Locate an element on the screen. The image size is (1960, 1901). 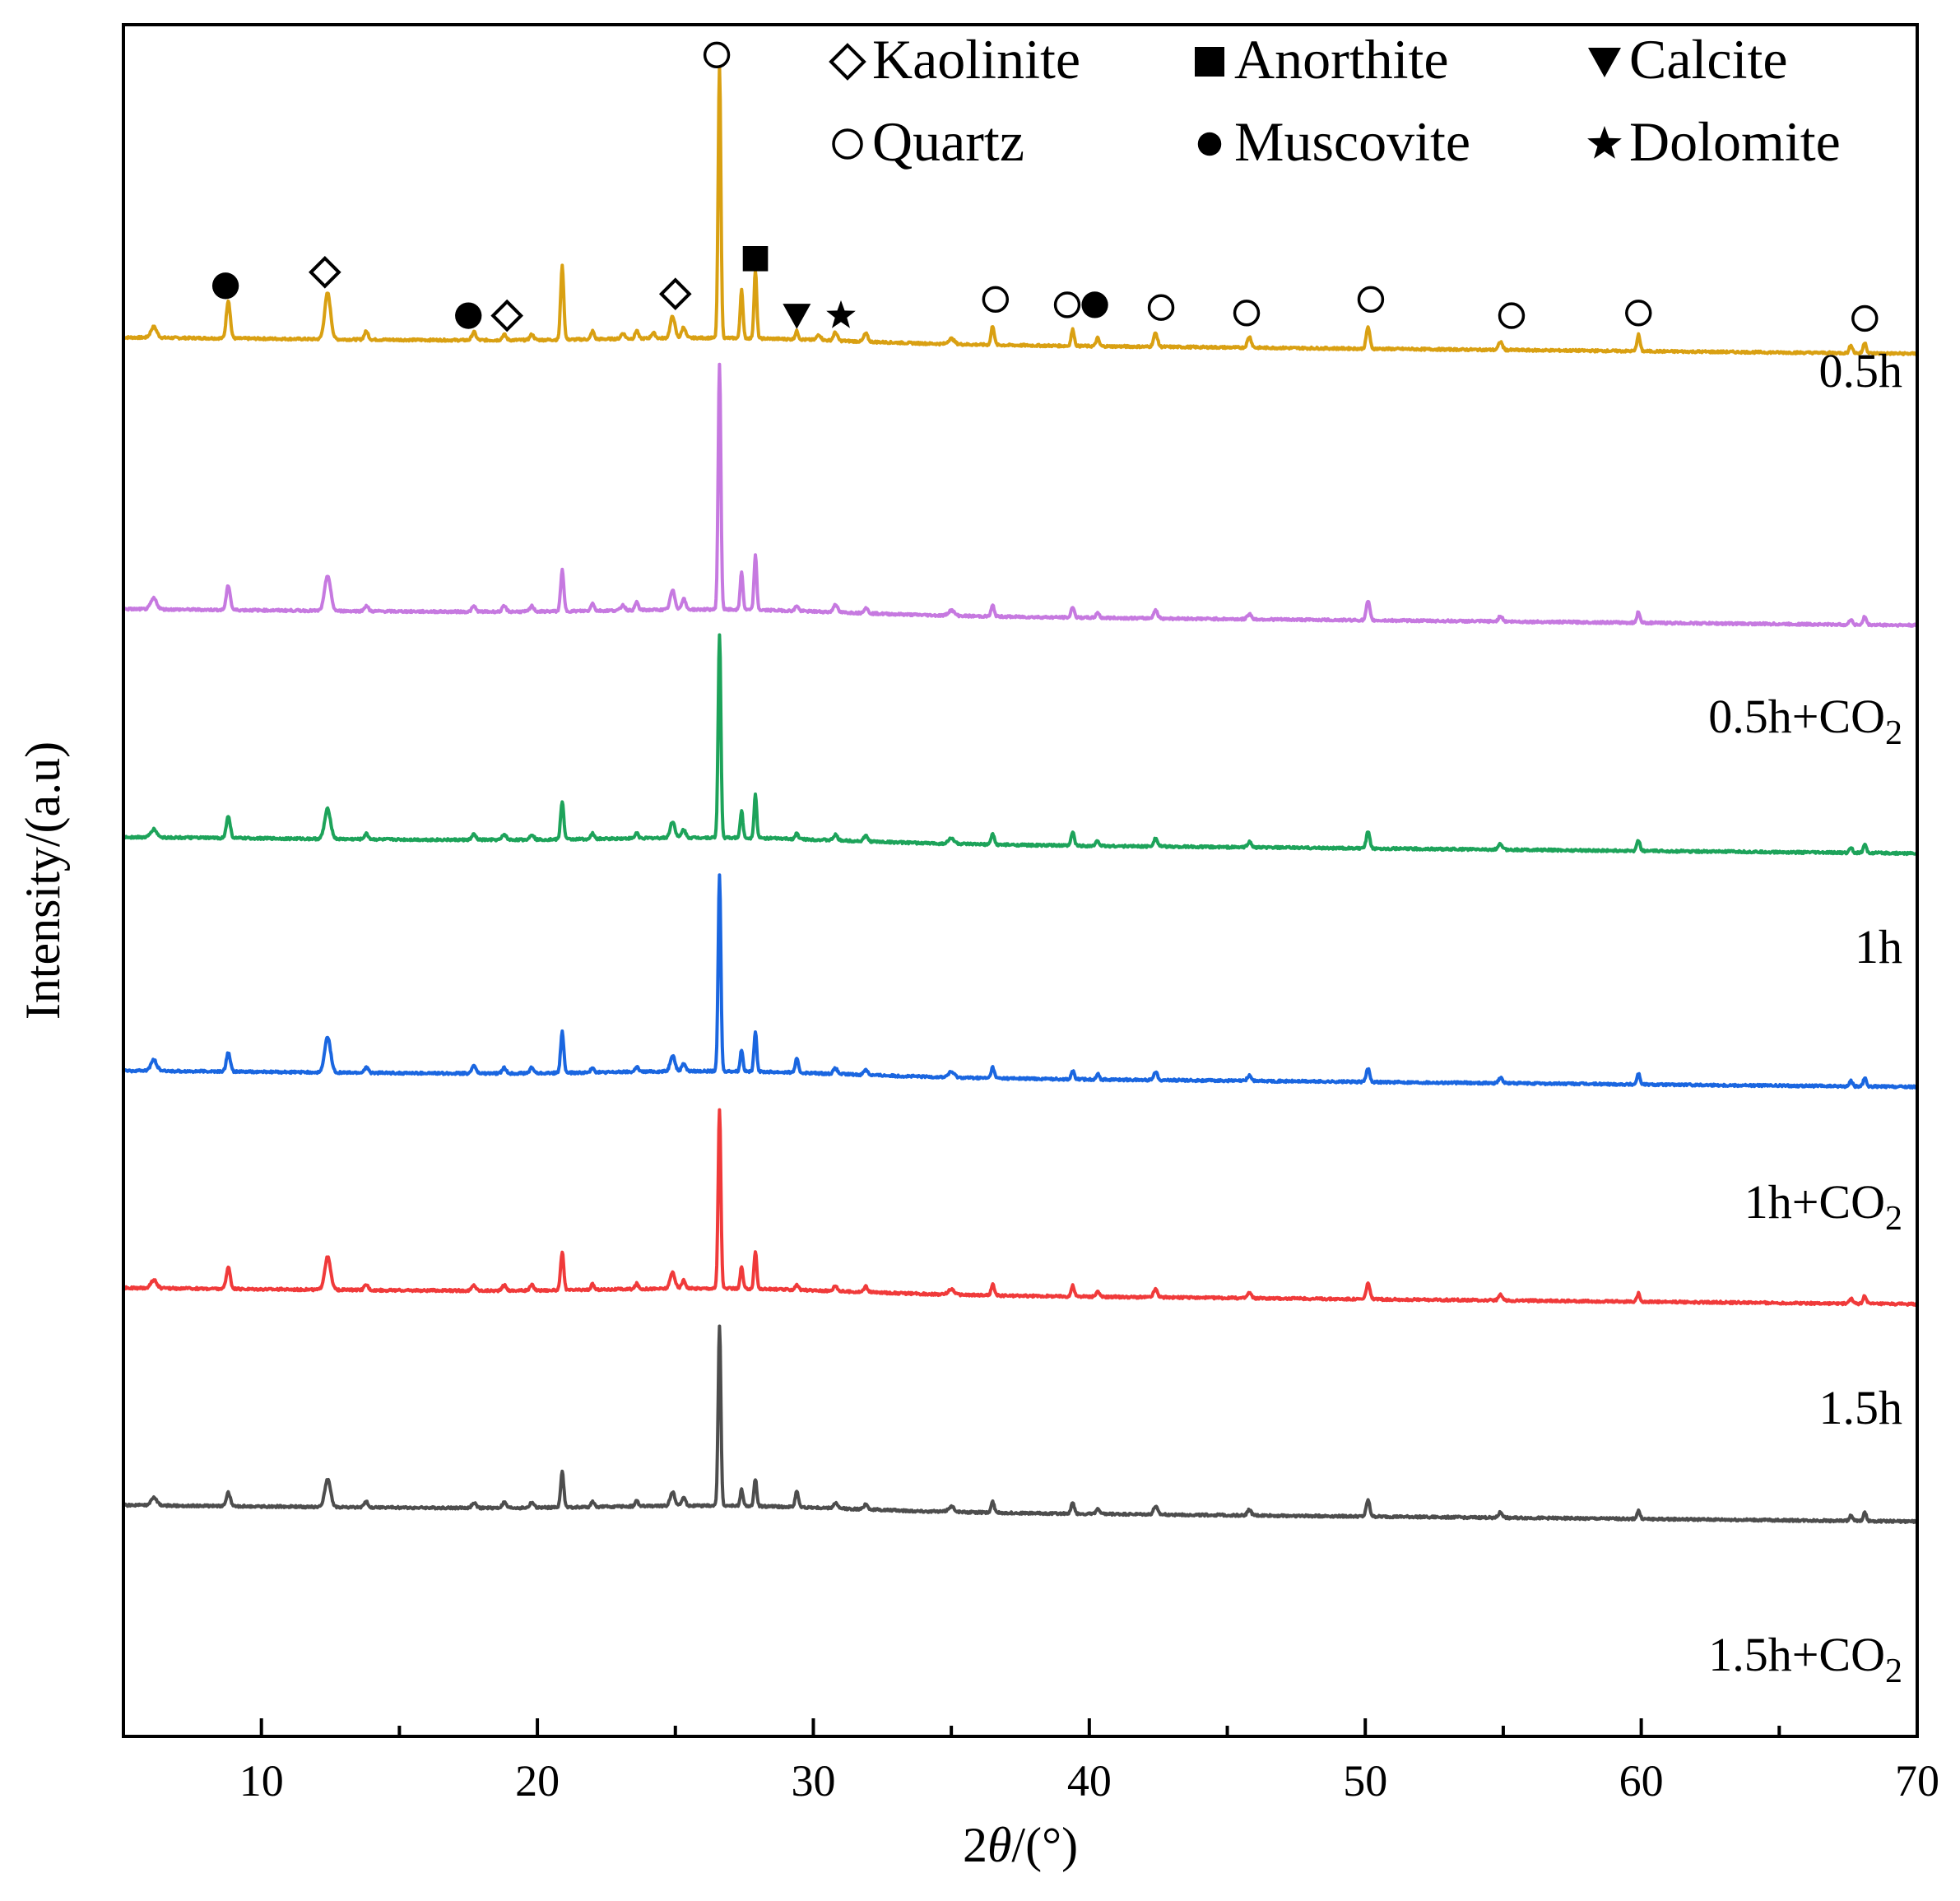
legend-symbol-diamond-open is located at coordinates (847, 62).